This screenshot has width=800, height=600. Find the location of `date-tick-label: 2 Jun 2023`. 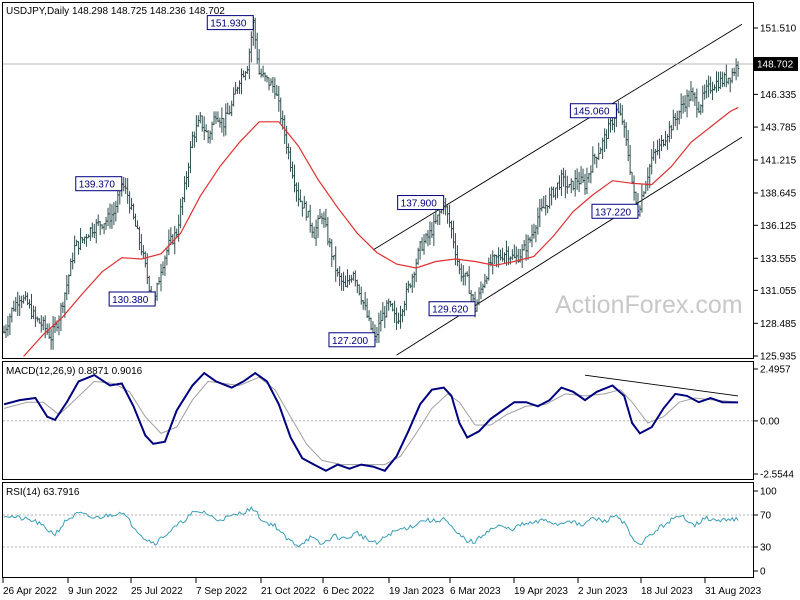

date-tick-label: 2 Jun 2023 is located at coordinates (603, 591).